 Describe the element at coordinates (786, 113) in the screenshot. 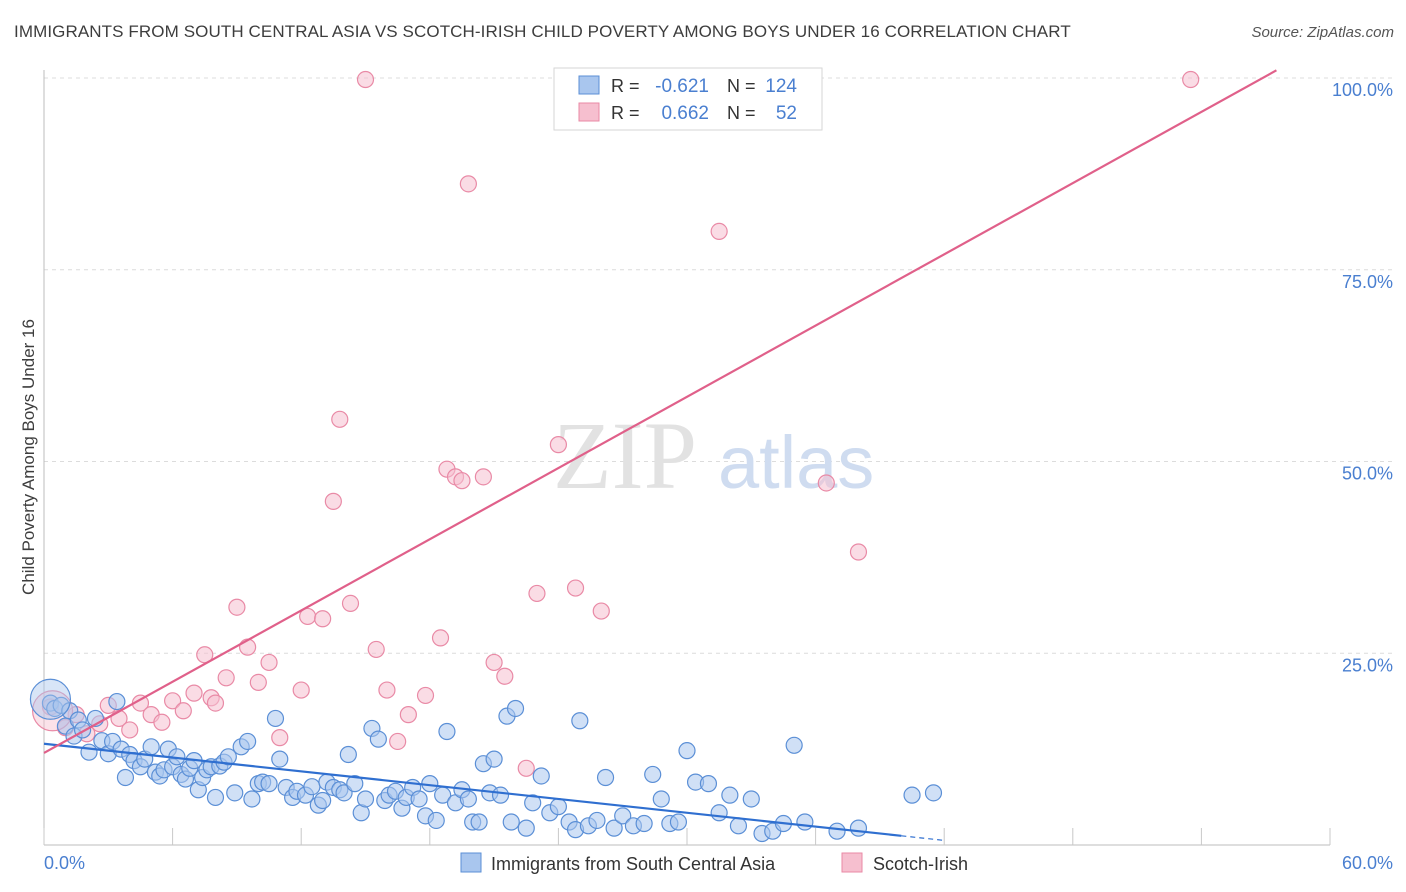

I see `stats-legend-n-value-pink: 52` at that location.